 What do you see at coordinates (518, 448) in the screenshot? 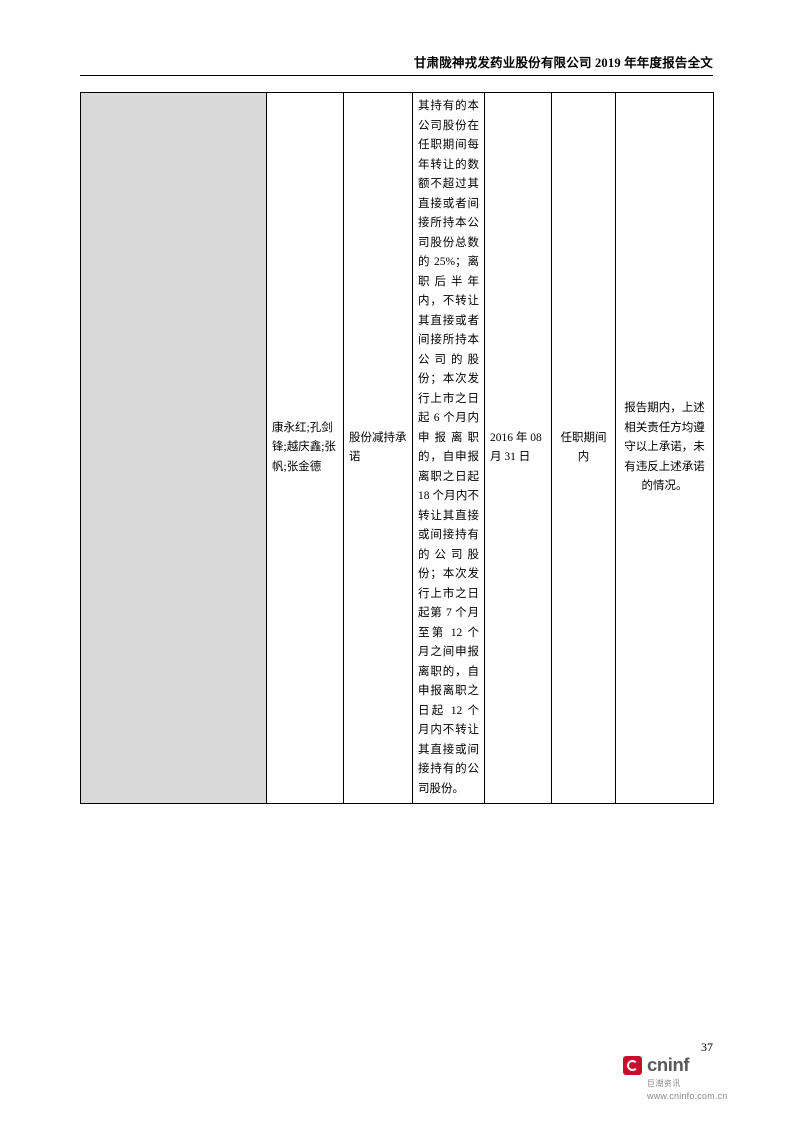
I see `cell-commitment-date: 2016 年 08 月 31 日` at bounding box center [518, 448].